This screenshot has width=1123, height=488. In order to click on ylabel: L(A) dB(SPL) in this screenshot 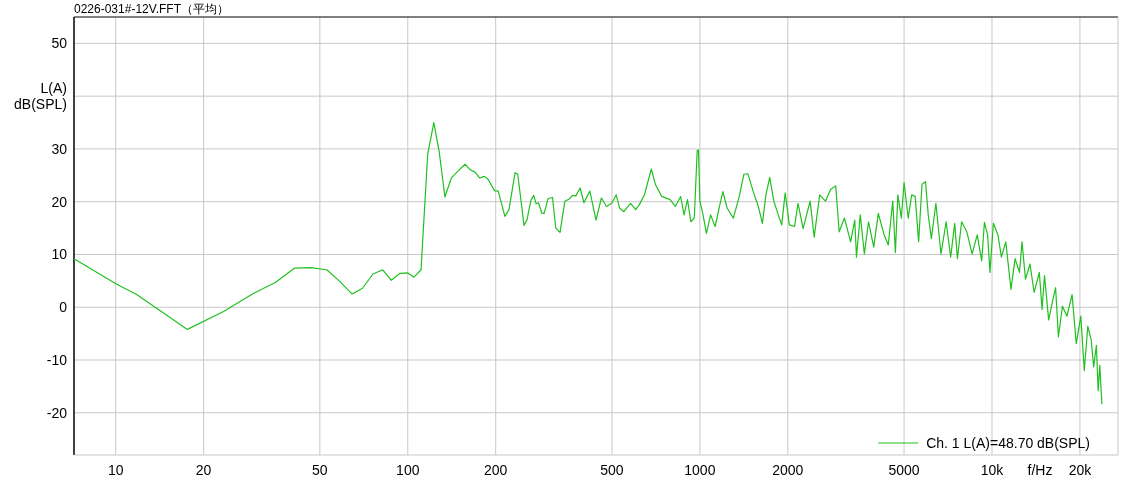, I will do `click(40, 96)`.